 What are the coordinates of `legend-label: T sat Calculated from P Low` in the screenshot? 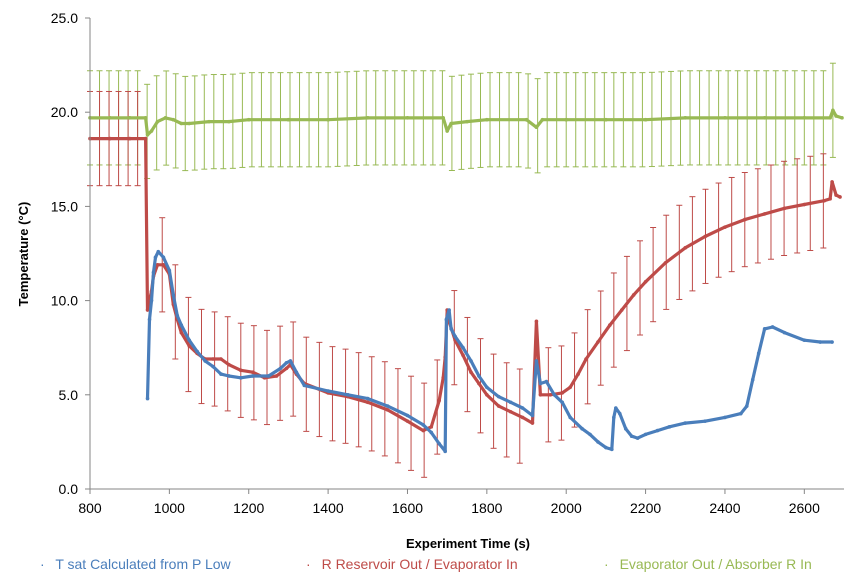 It's located at (143, 564).